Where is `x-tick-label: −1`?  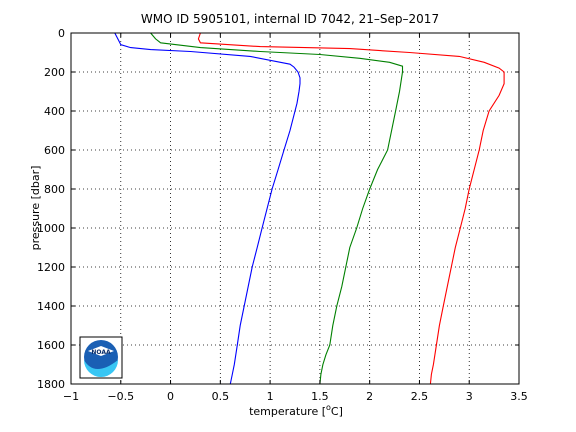 x-tick-label: −1 is located at coordinates (71, 396).